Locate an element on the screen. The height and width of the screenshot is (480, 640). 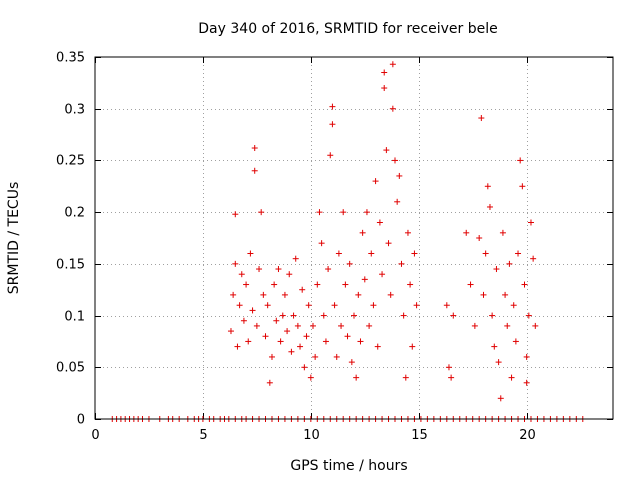
x-tick-label: 15 is located at coordinates (419, 435).